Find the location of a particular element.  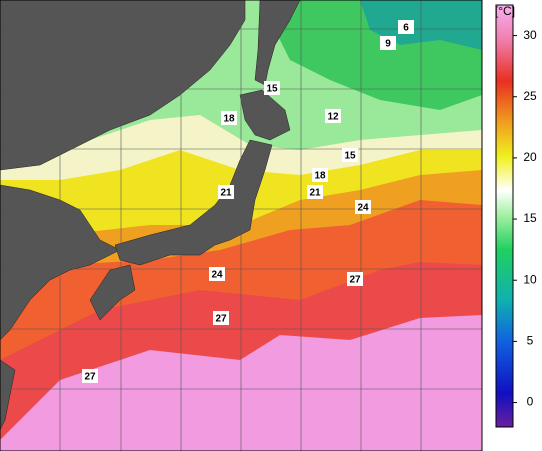

contour-label: 12 is located at coordinates (333, 117).